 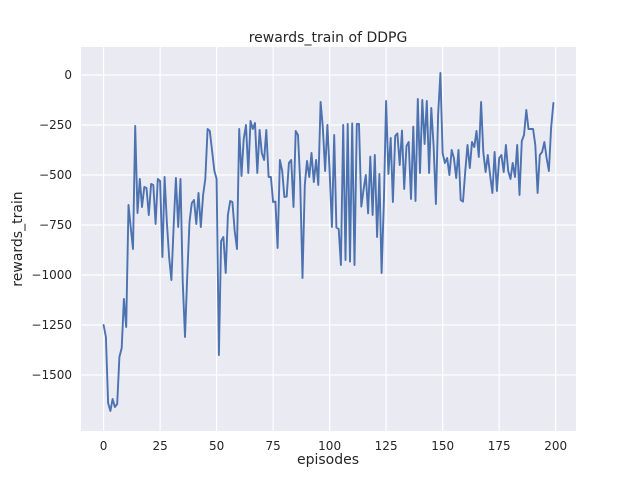 What do you see at coordinates (51, 325) in the screenshot?
I see `y-tick-label: −1250` at bounding box center [51, 325].